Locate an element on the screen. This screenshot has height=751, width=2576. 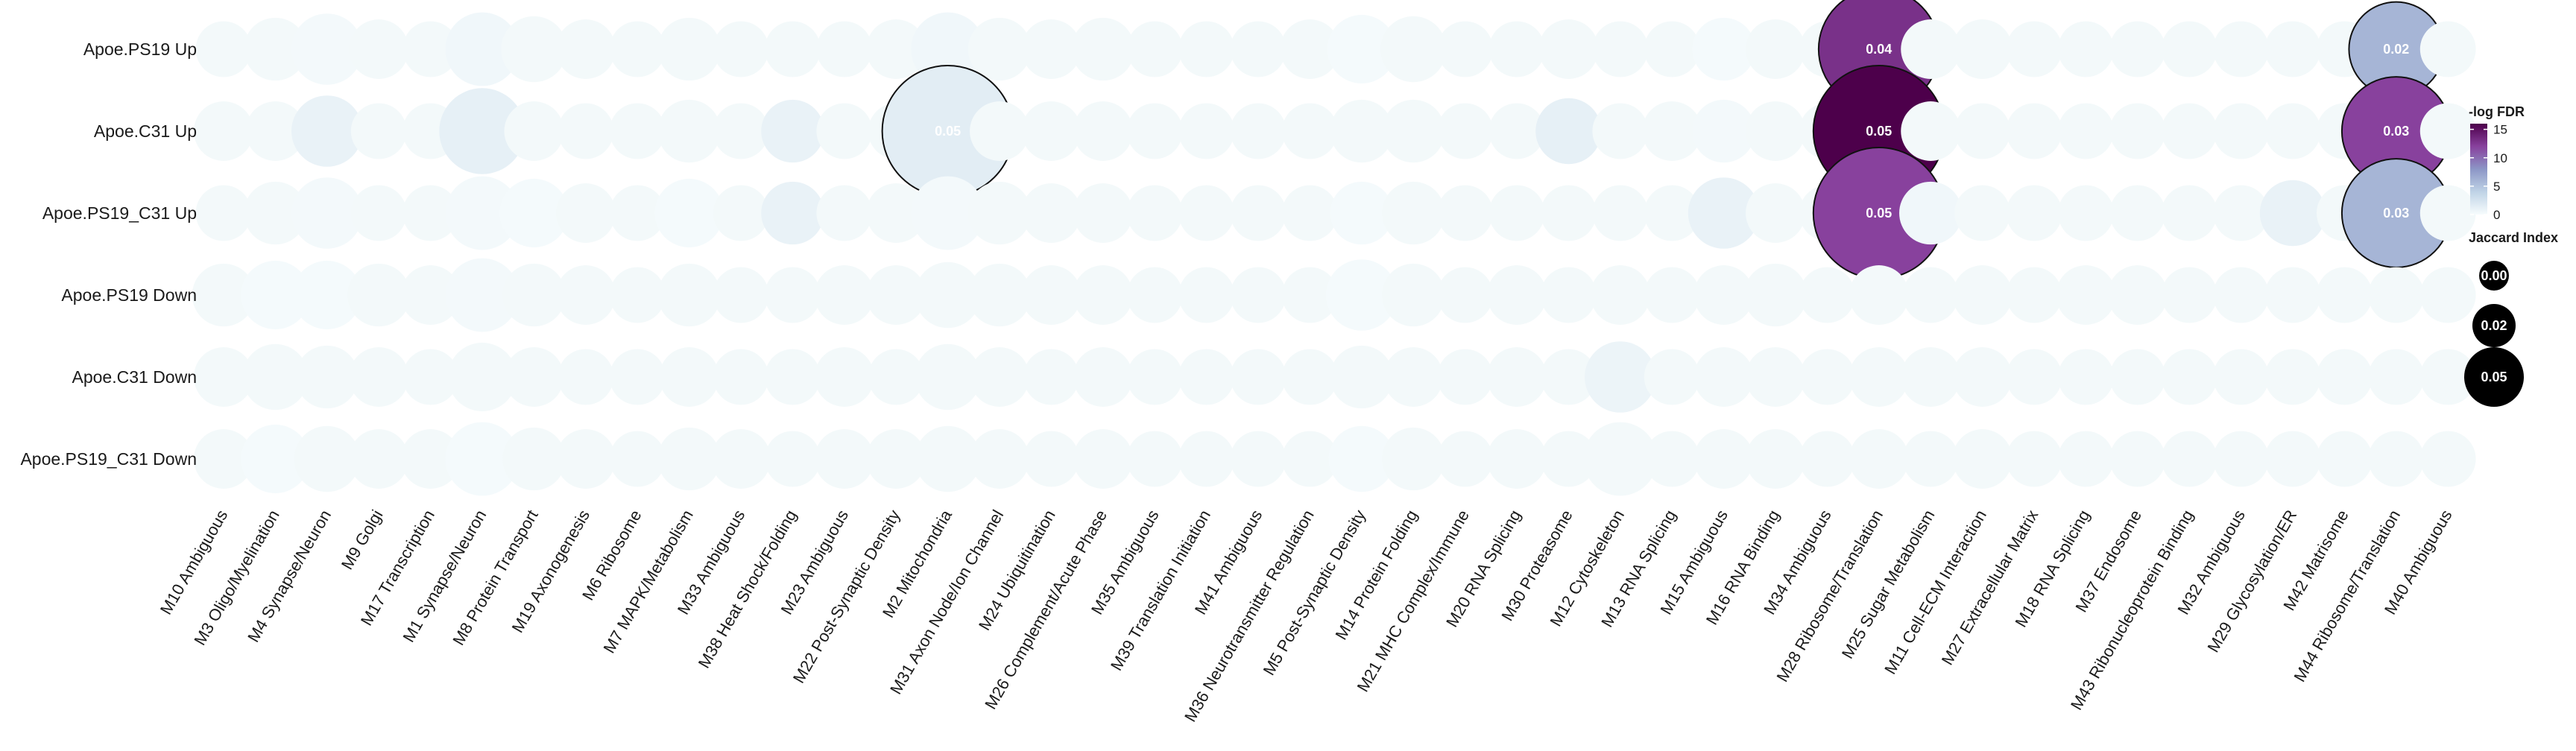
column-label: M22 Post-Synaptic Density is located at coordinates (846, 596).